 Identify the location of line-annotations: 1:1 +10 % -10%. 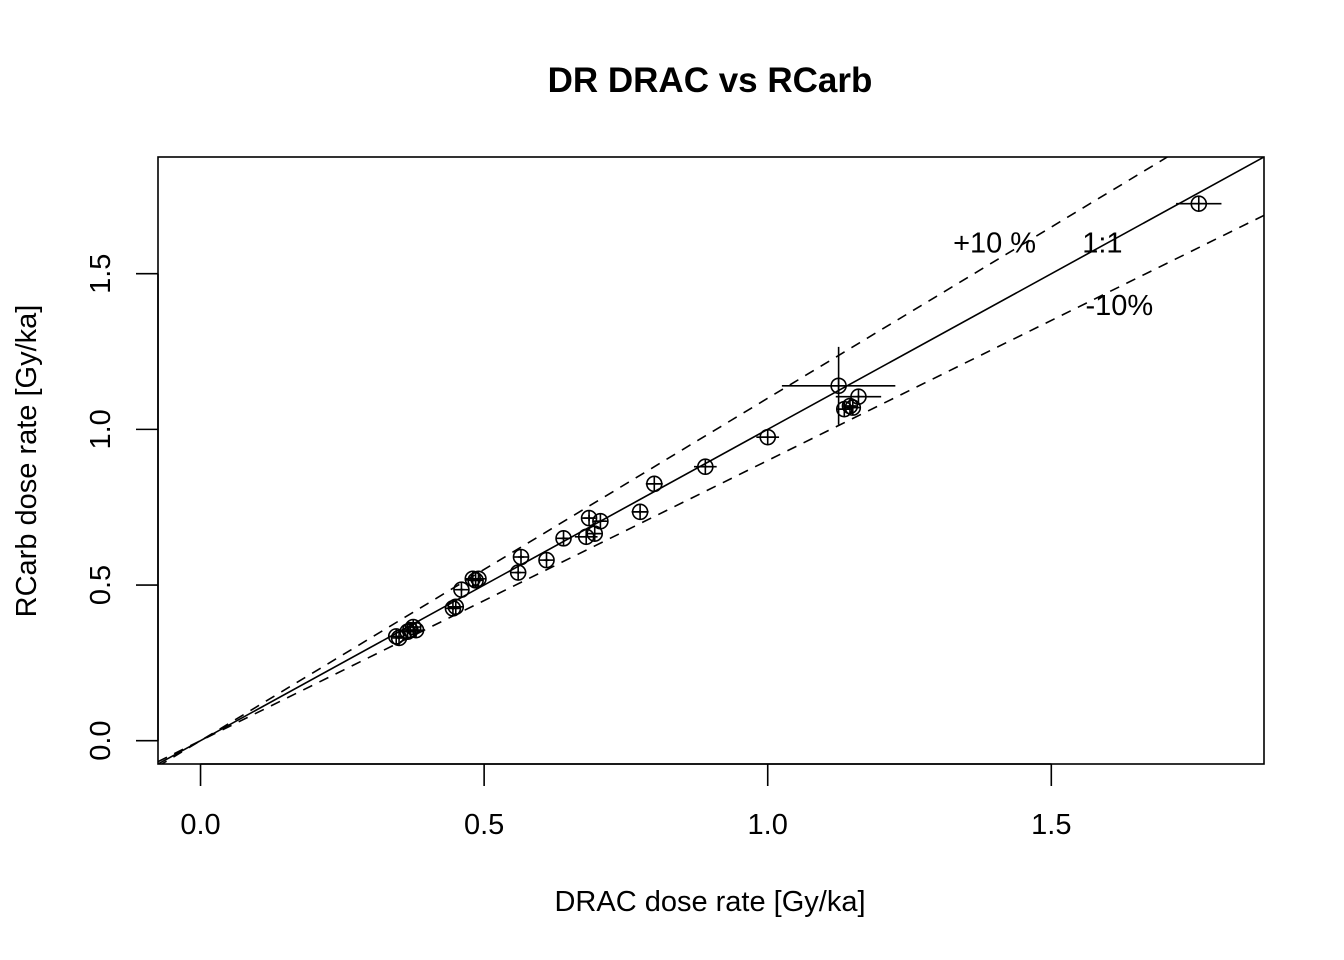
(1053, 275).